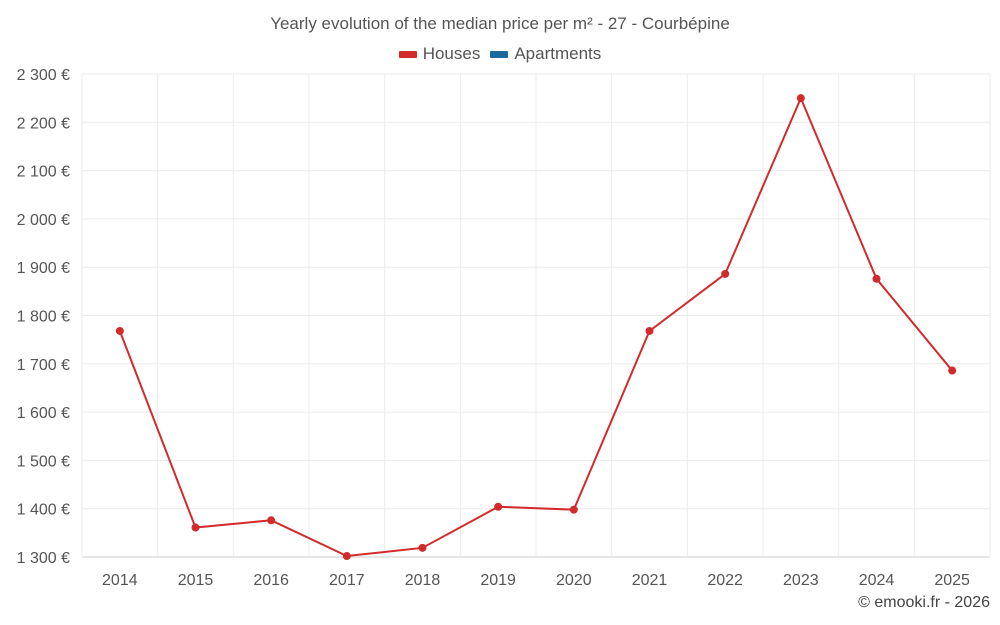 This screenshot has width=1000, height=625. Describe the element at coordinates (43, 365) in the screenshot. I see `y-tick-label: 1 700 €` at that location.